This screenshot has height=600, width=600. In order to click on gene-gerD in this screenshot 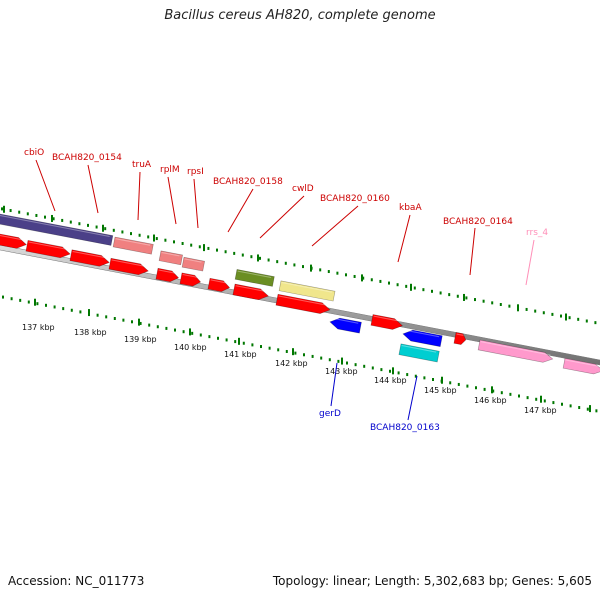, I will do `click(345, 325)`.